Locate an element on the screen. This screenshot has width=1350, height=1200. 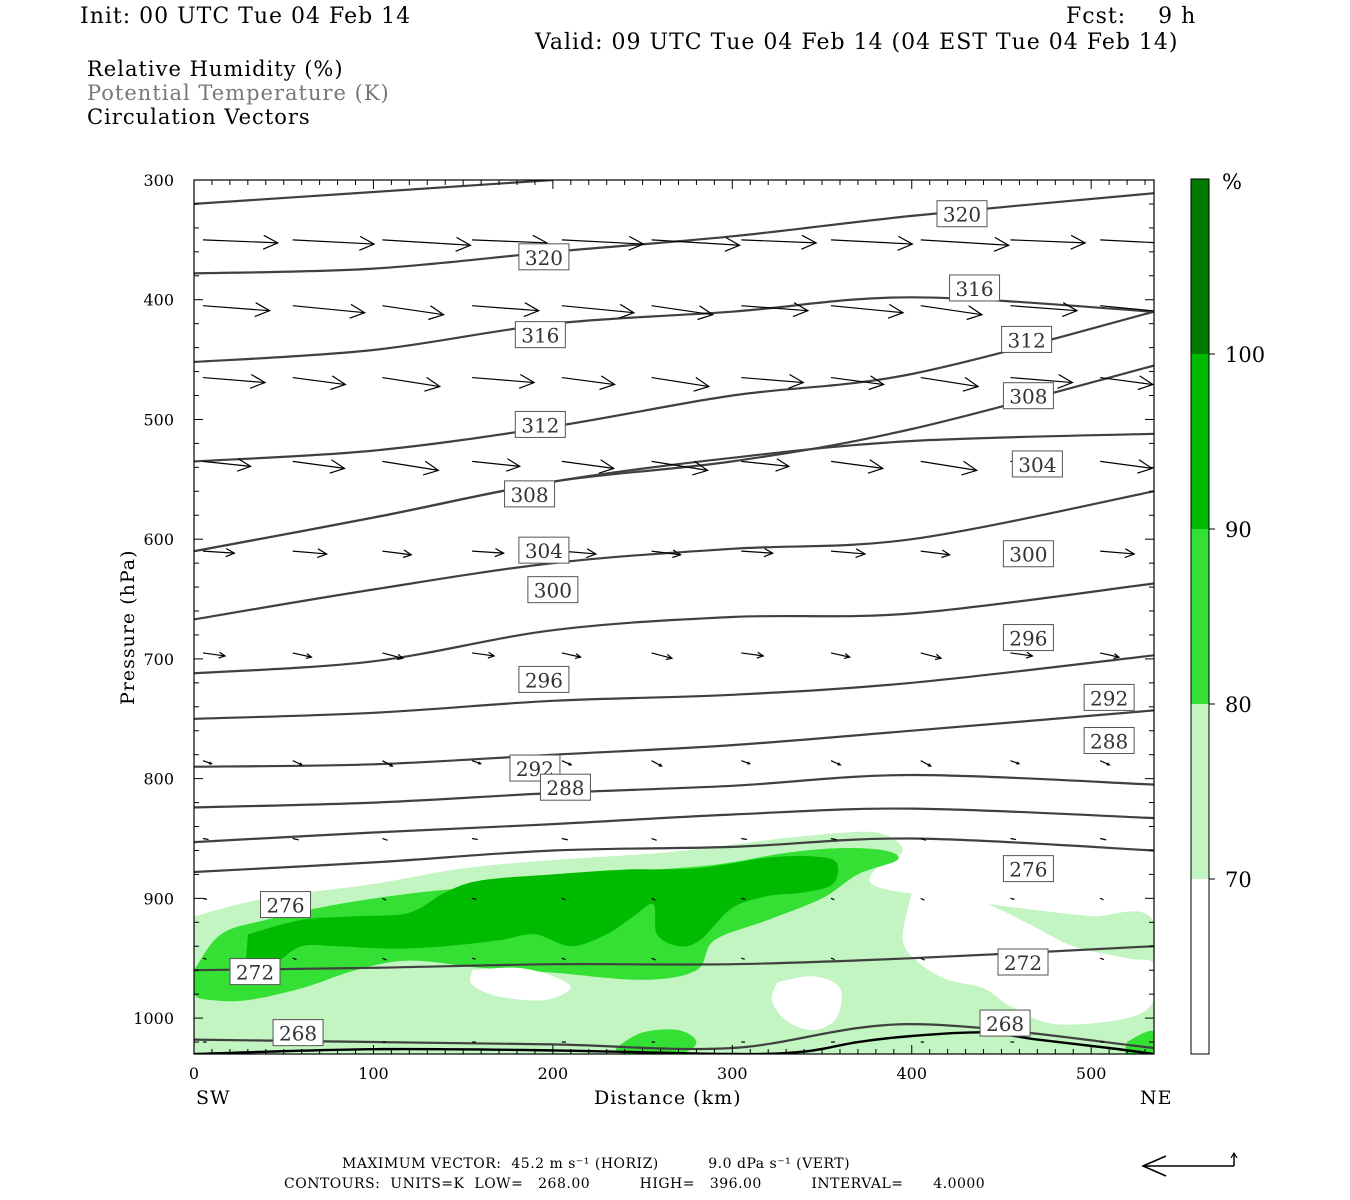
terrain-line is located at coordinates (674, 1042).